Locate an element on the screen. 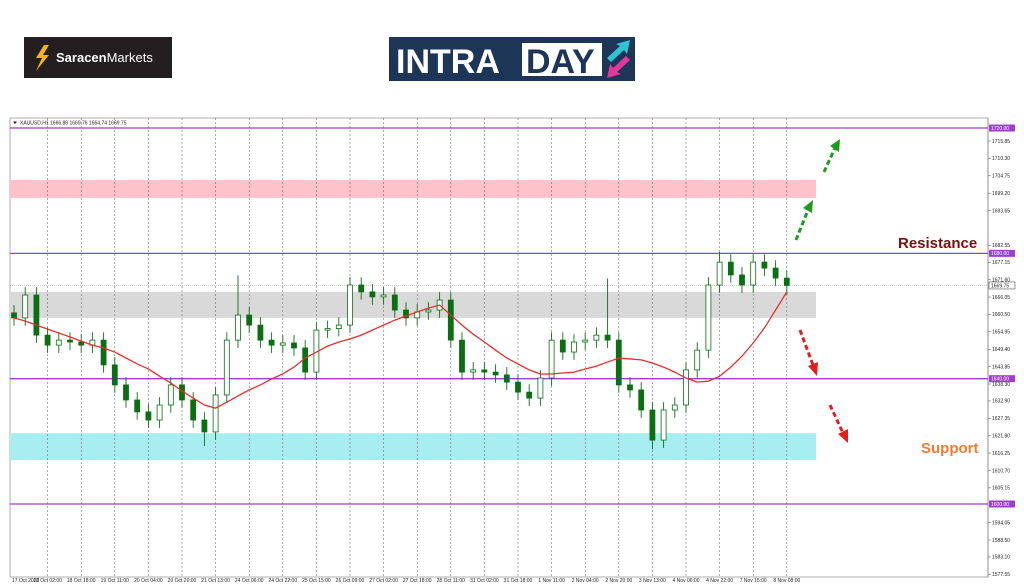 This screenshot has width=1024, height=587. y-tick-label: 1627.35 is located at coordinates (1001, 419).